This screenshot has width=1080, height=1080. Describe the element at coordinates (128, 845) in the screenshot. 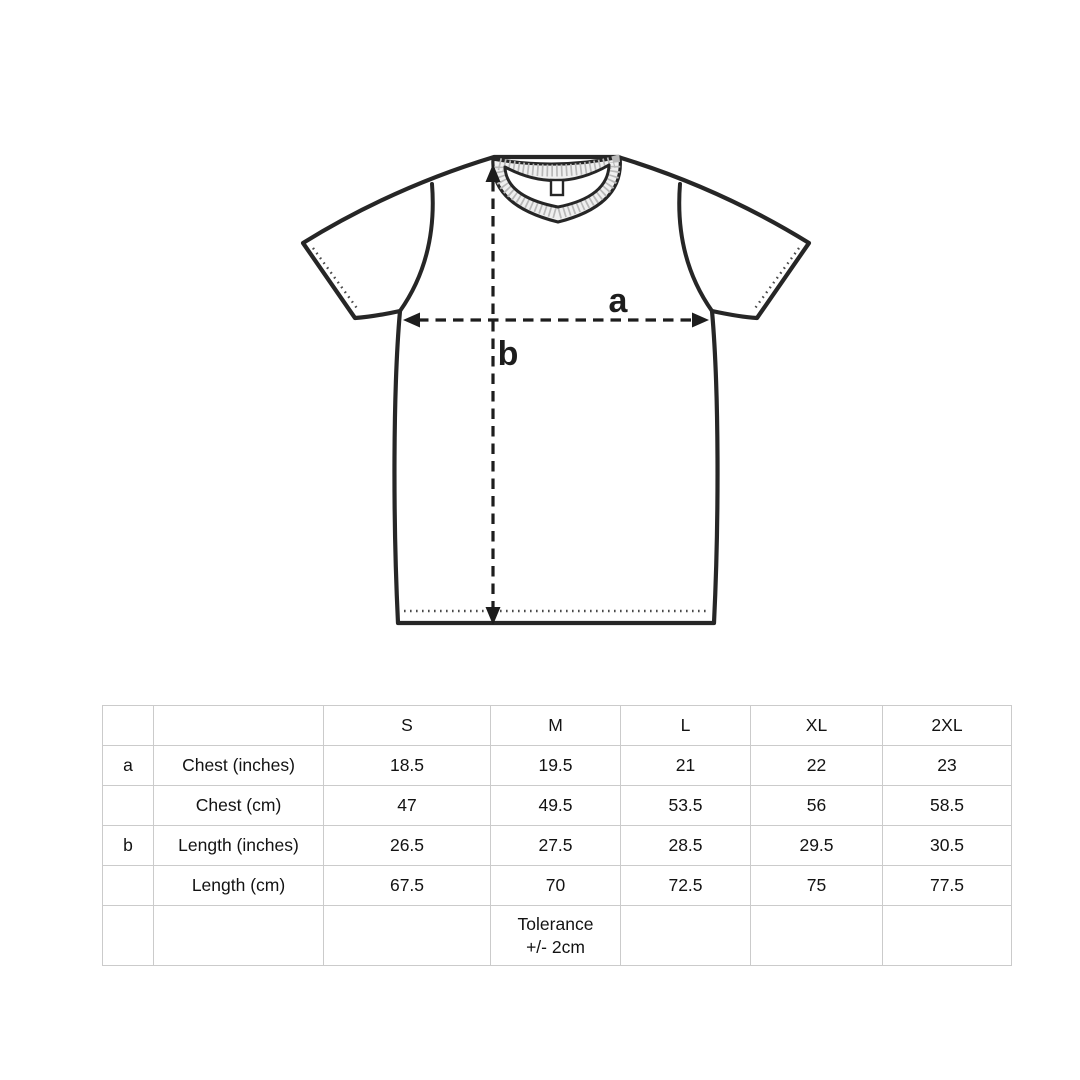

I see `row-key: b` at that location.